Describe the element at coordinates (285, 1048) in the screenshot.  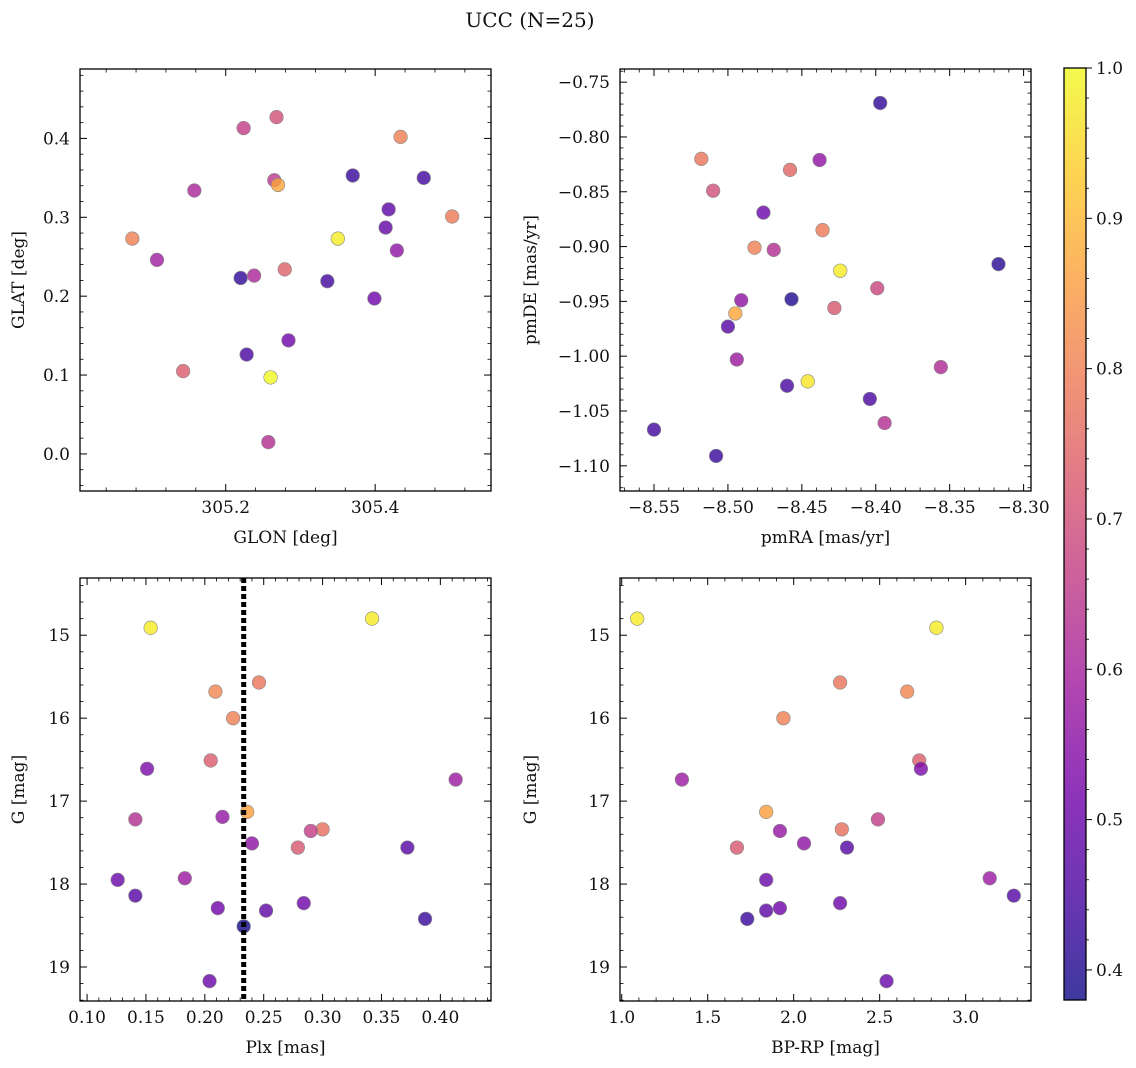
I see `x-axis-label: Plx [mas]` at that location.